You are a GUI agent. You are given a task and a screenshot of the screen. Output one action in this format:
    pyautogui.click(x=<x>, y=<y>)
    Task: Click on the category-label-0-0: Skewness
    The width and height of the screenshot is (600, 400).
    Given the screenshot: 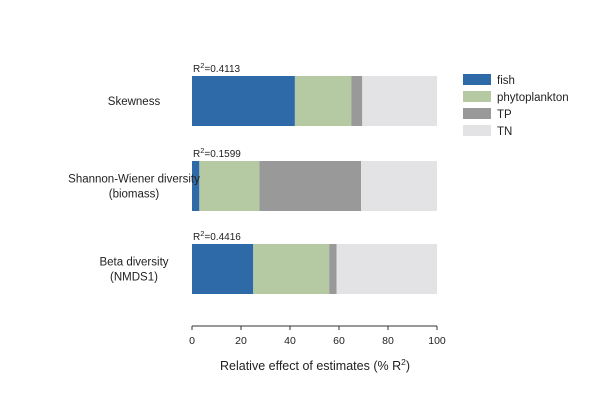 What is the action you would take?
    pyautogui.click(x=134, y=102)
    